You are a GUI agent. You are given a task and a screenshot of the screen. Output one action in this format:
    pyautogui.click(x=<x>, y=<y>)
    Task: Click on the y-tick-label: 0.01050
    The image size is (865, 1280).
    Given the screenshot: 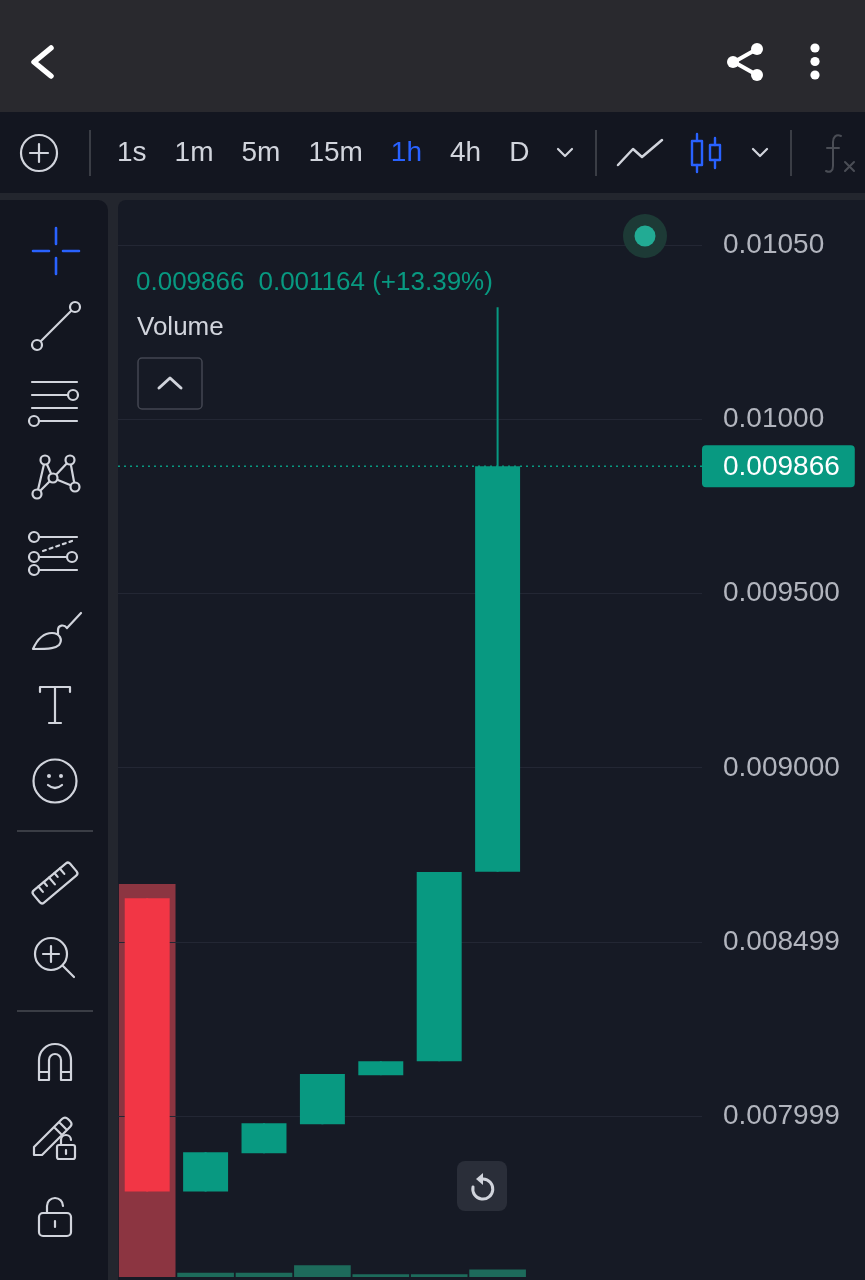 What is the action you would take?
    pyautogui.click(x=774, y=244)
    